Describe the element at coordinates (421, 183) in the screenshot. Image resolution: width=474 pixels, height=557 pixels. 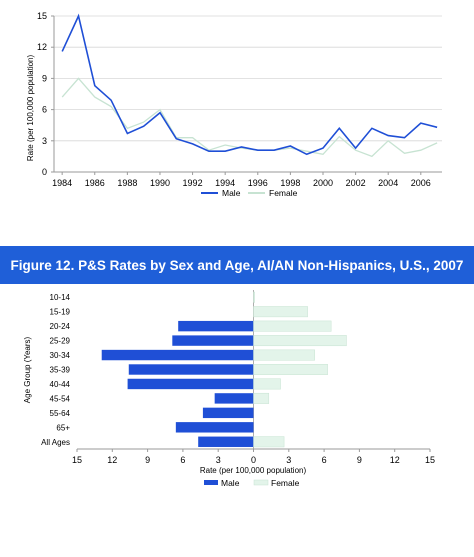
I see `x-tick-label: 2006` at that location.